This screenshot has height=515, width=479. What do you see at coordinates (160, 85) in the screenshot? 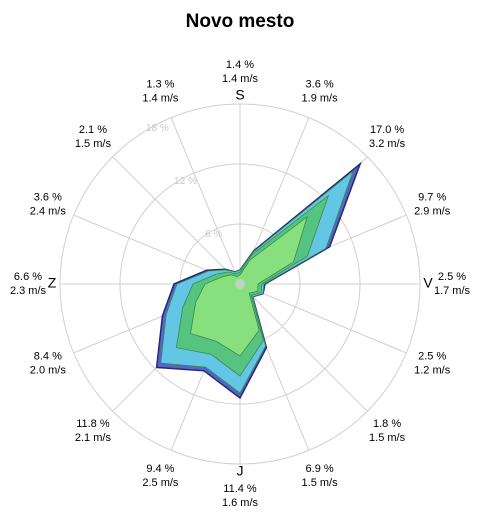
I see `frequency-label: 1.3 %` at bounding box center [160, 85].